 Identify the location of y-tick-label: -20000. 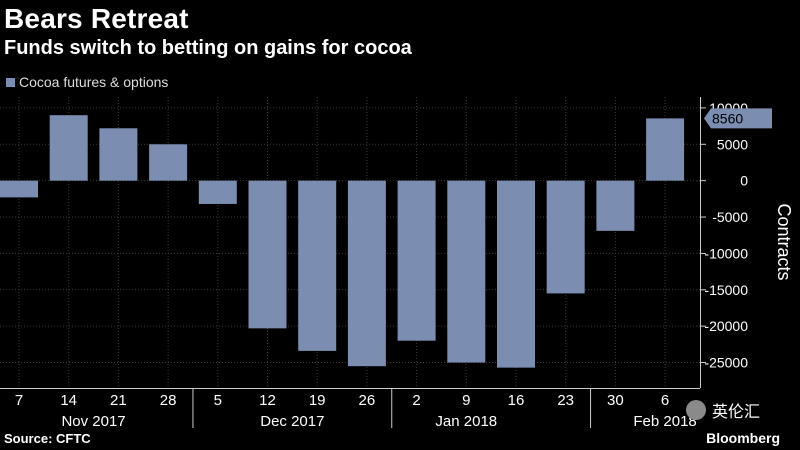
(726, 326).